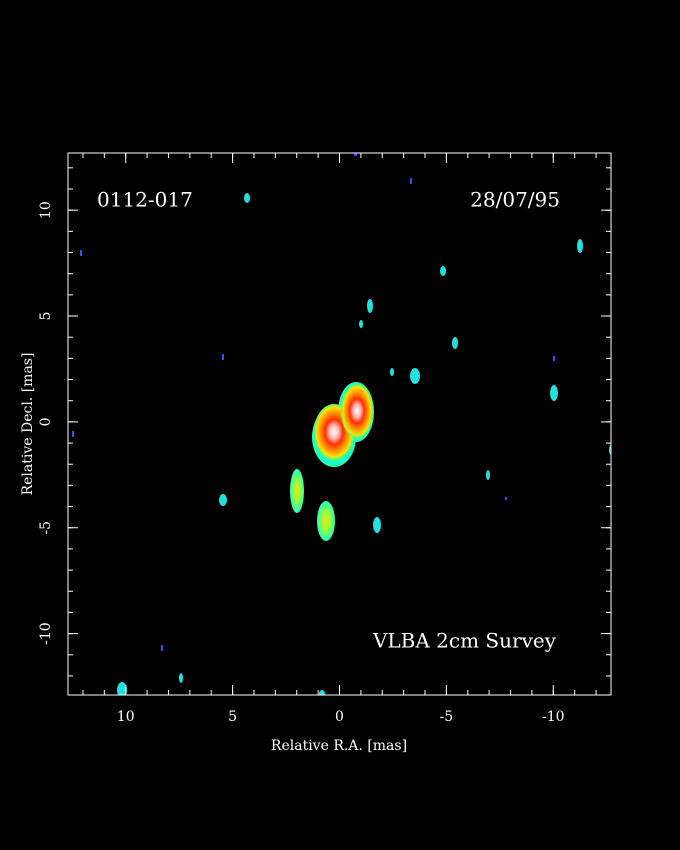 The height and width of the screenshot is (850, 680). What do you see at coordinates (46, 421) in the screenshot?
I see `y-tick-label: 0` at bounding box center [46, 421].